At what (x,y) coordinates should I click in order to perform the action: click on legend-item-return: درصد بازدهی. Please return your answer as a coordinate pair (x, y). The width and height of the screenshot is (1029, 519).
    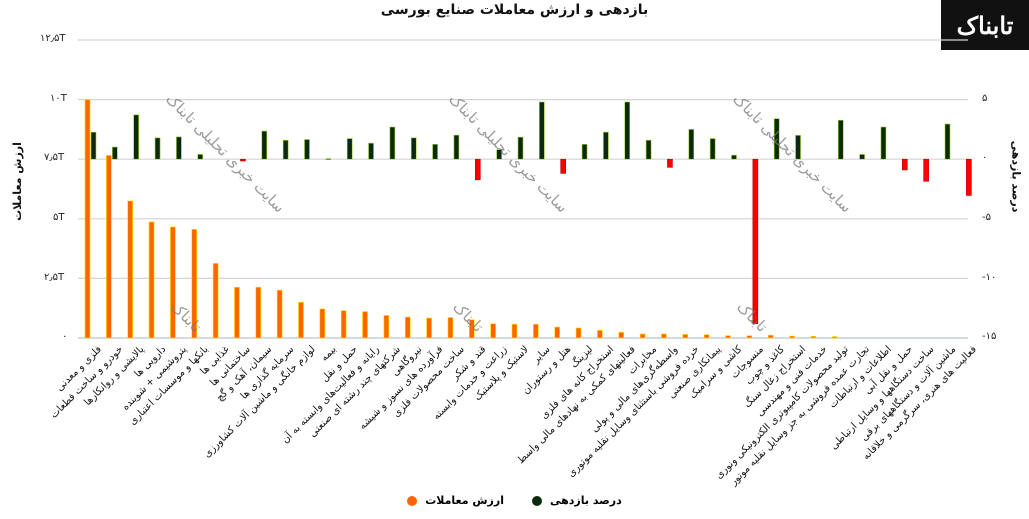
    Looking at the image, I should click on (577, 500).